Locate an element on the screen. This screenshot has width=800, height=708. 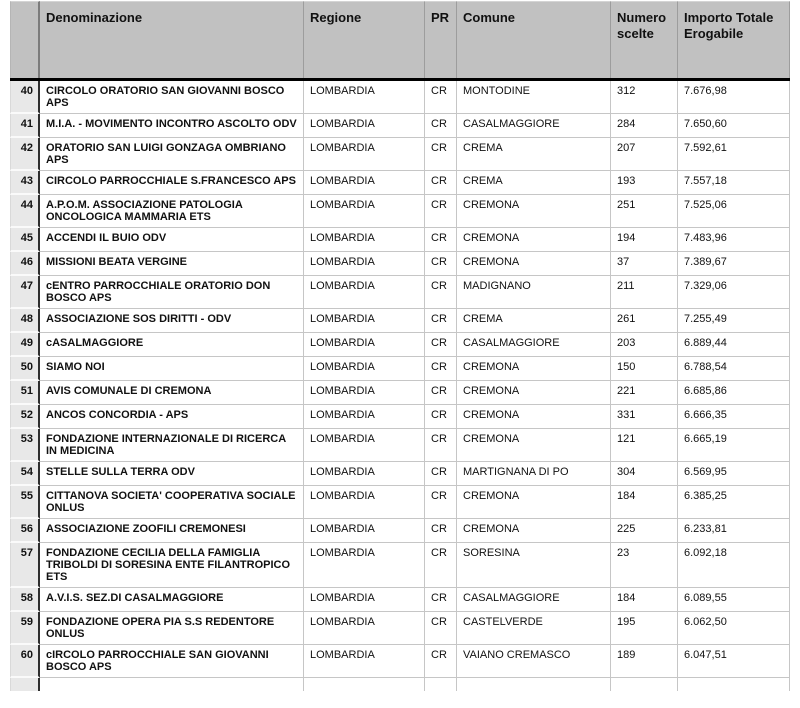
row-number: 40 is located at coordinates (25, 97).